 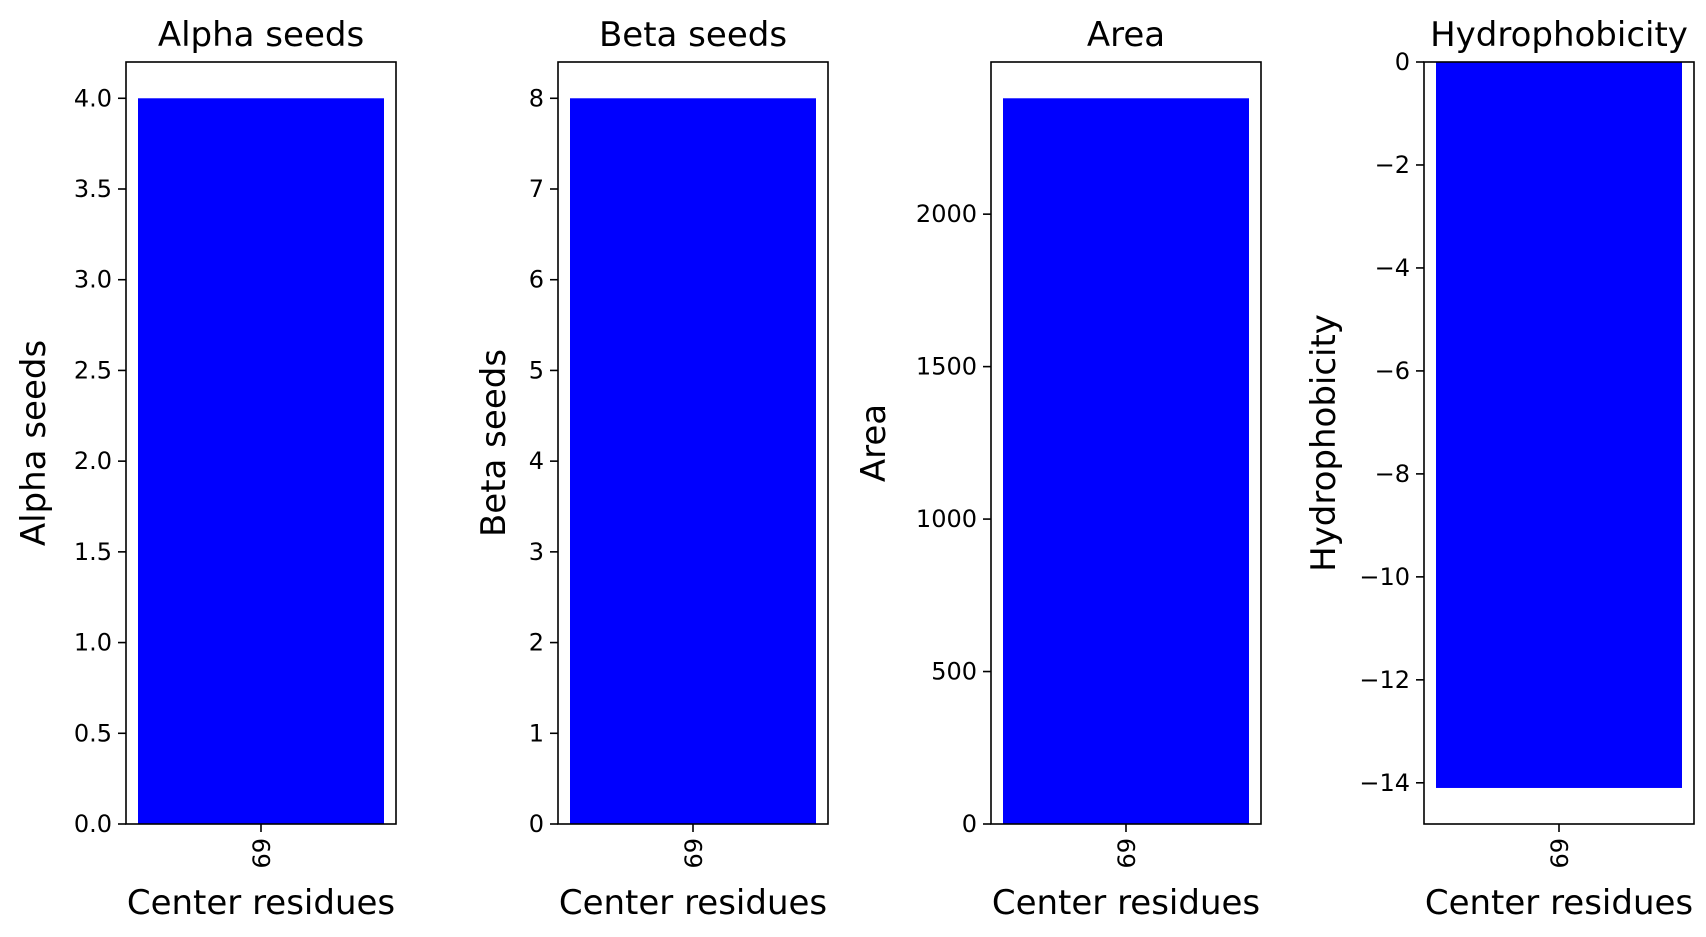 I want to click on y-tick-label: 1500, so click(x=946, y=367).